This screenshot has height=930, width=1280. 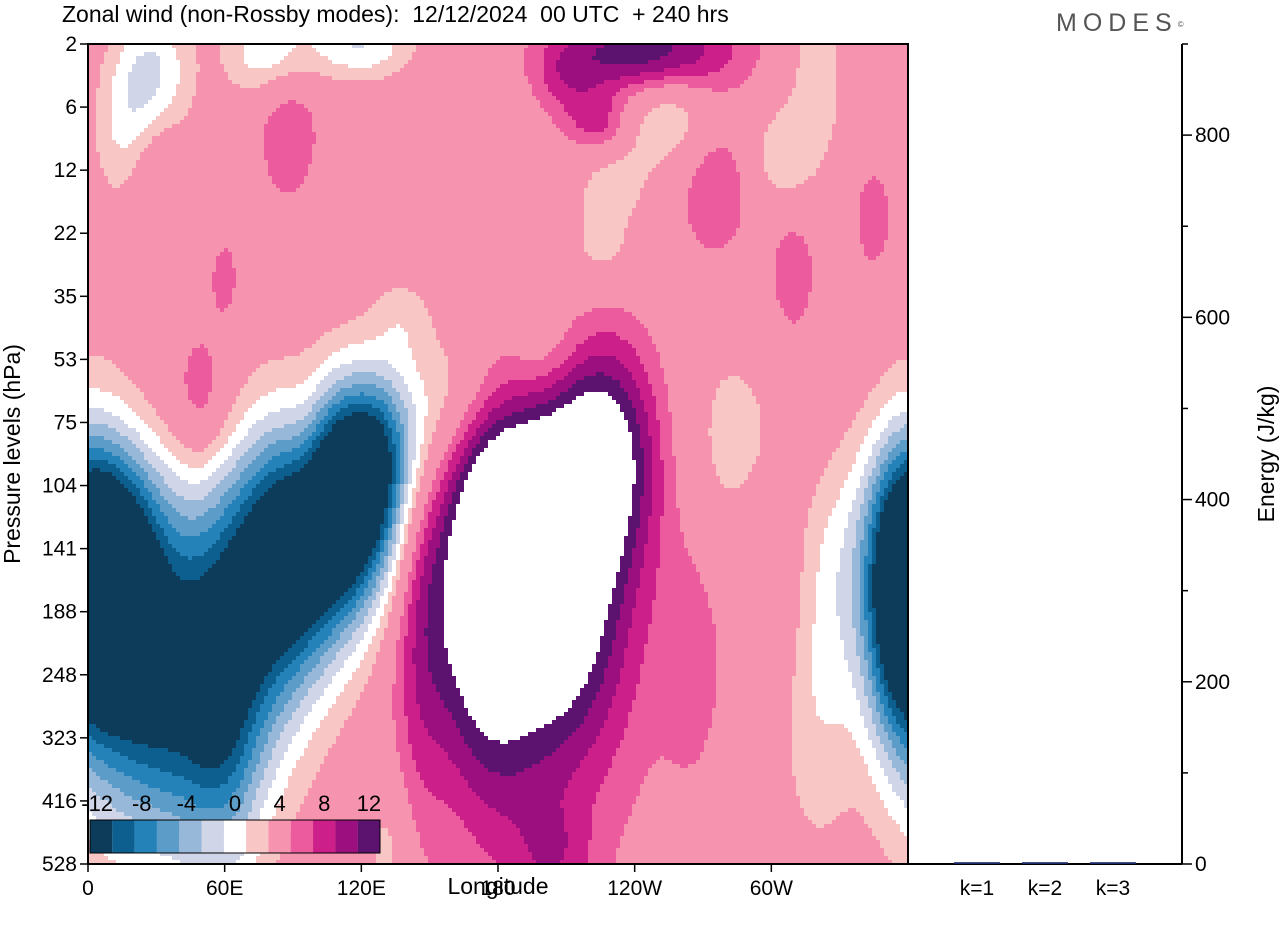 What do you see at coordinates (59, 801) in the screenshot?
I see `y-tick-label: 416` at bounding box center [59, 801].